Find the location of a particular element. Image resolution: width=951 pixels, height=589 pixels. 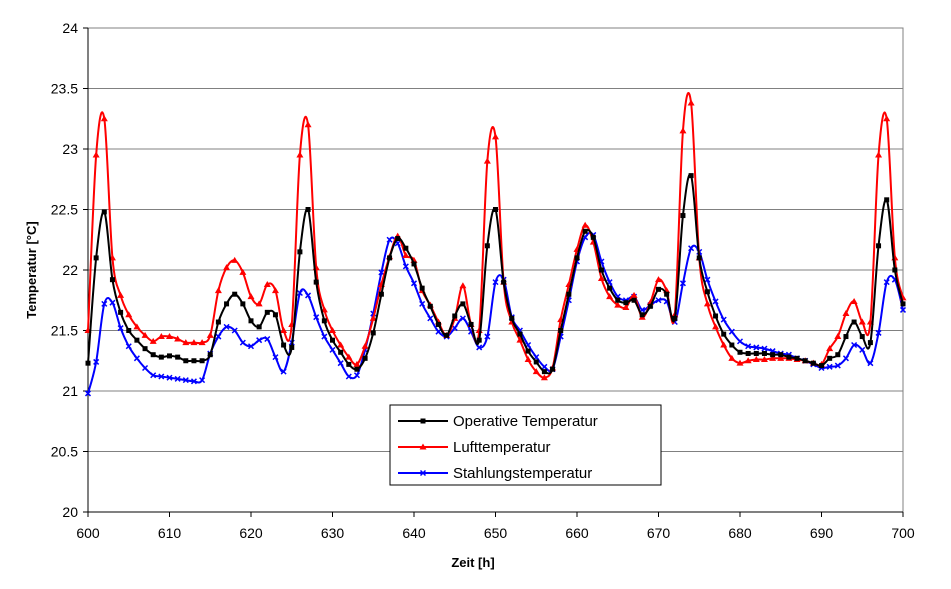

legend-label: Operative Temperatur is located at coordinates (525, 421).